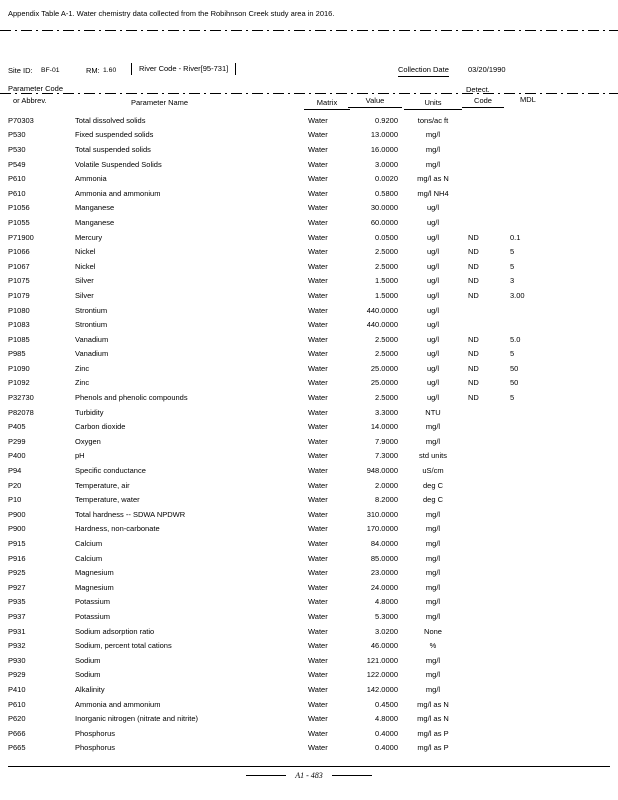  I want to click on table-row: P927 Magnesium Water 24.0000 mg/l, so click(309, 587).